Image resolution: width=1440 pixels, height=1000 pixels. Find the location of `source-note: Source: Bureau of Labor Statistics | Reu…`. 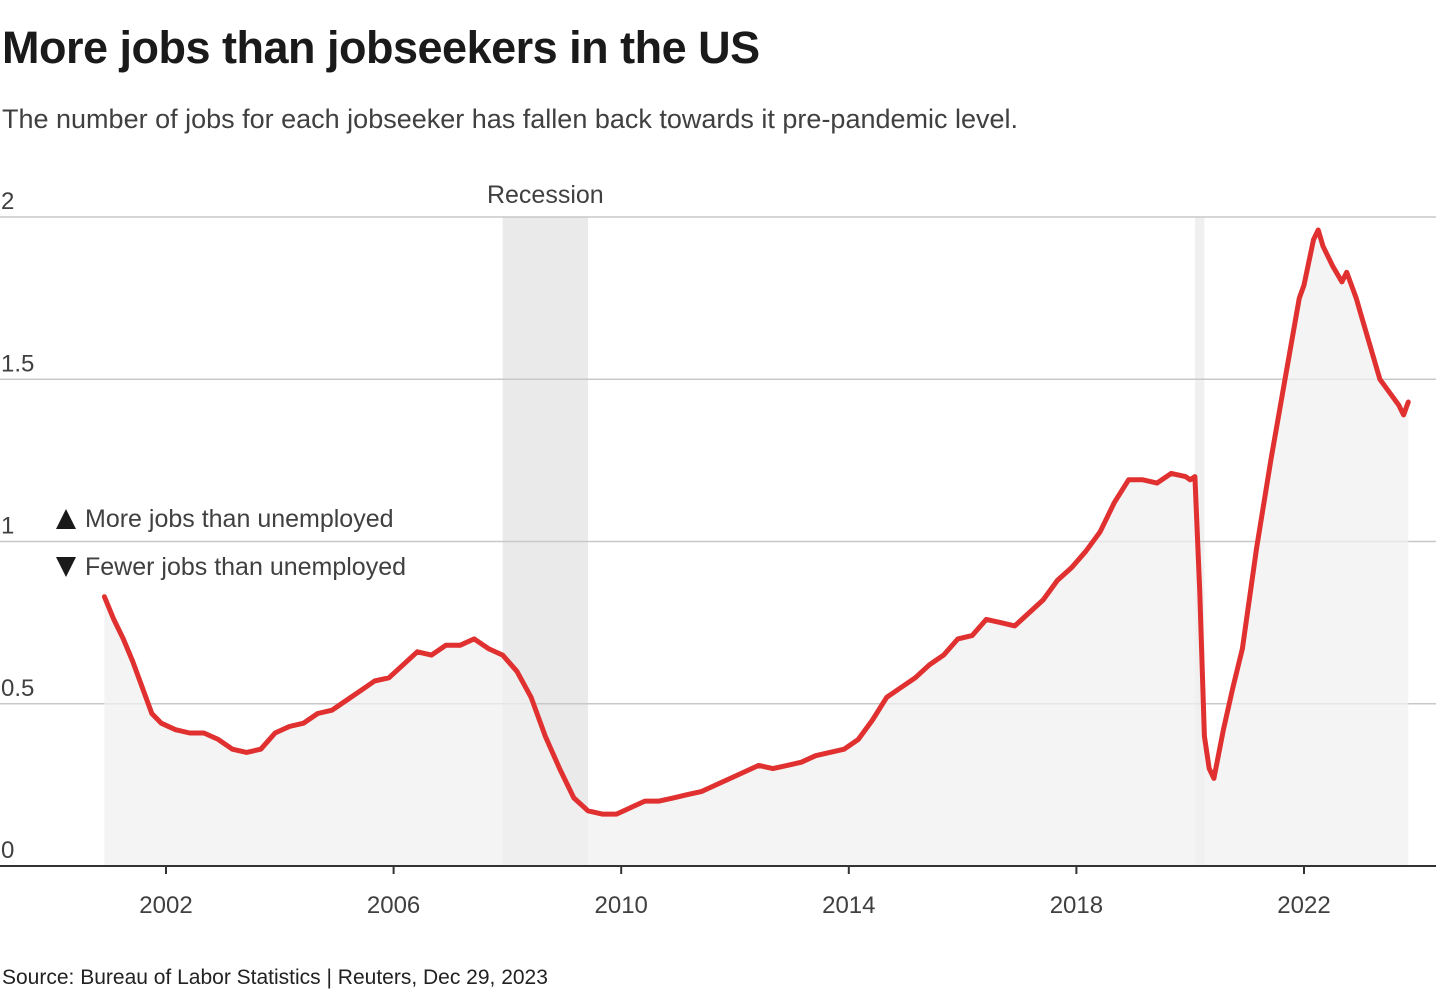

source-note: Source: Bureau of Labor Statistics | Reu… is located at coordinates (275, 977).